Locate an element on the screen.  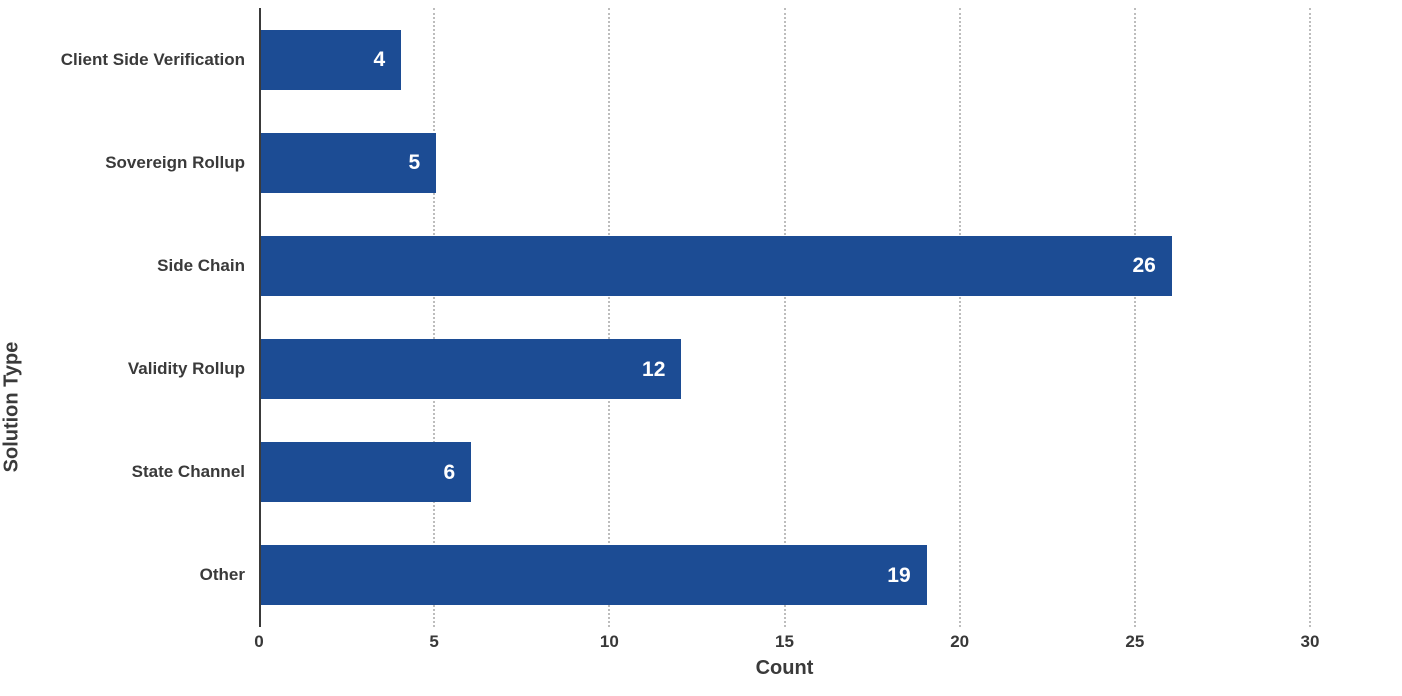
bar-other: 19 is located at coordinates (594, 575).